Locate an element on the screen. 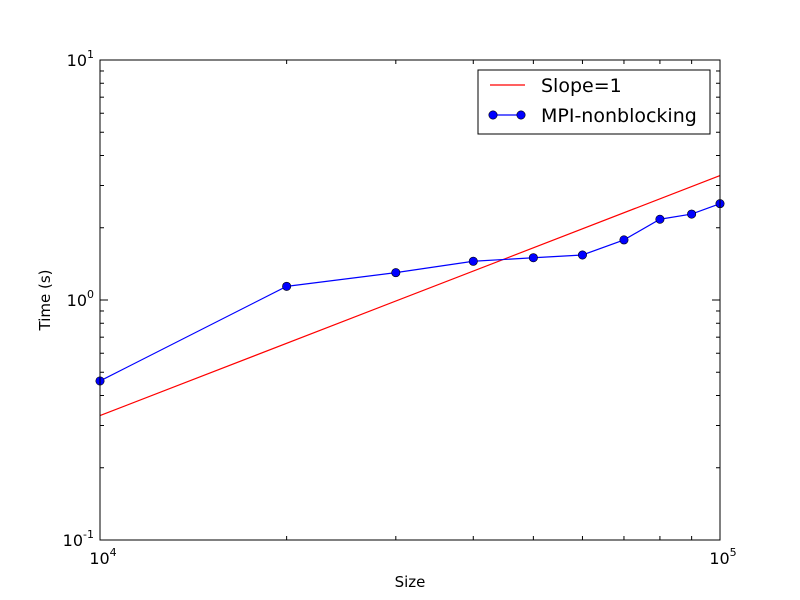 The width and height of the screenshot is (800, 600). tick-label: 10⁴ is located at coordinates (102, 557).